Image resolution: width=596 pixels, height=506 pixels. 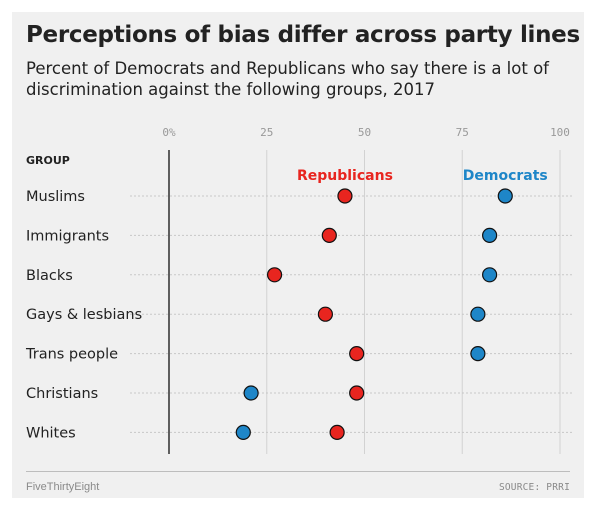 I want to click on category-label: Whites, so click(x=51, y=433).